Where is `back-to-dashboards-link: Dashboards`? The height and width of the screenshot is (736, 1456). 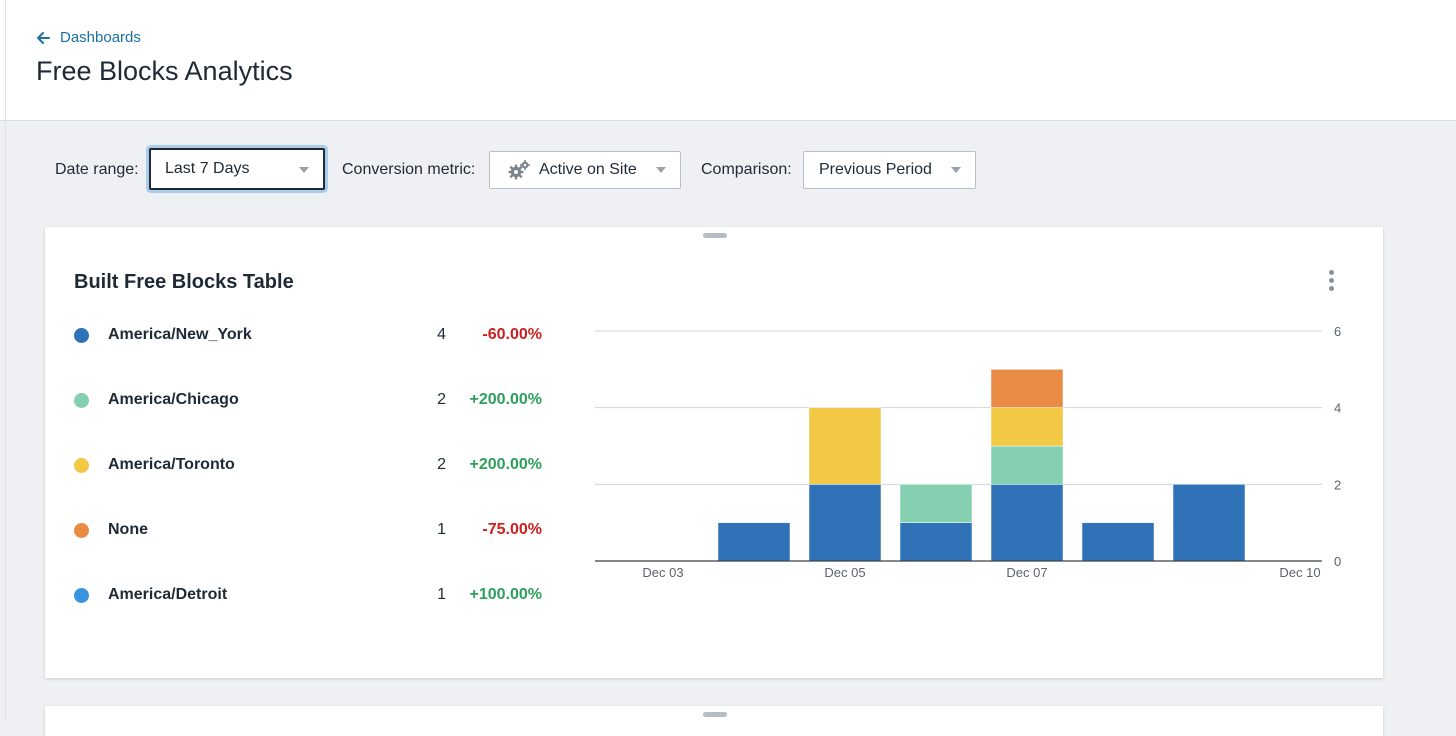
back-to-dashboards-link: Dashboards is located at coordinates (88, 37).